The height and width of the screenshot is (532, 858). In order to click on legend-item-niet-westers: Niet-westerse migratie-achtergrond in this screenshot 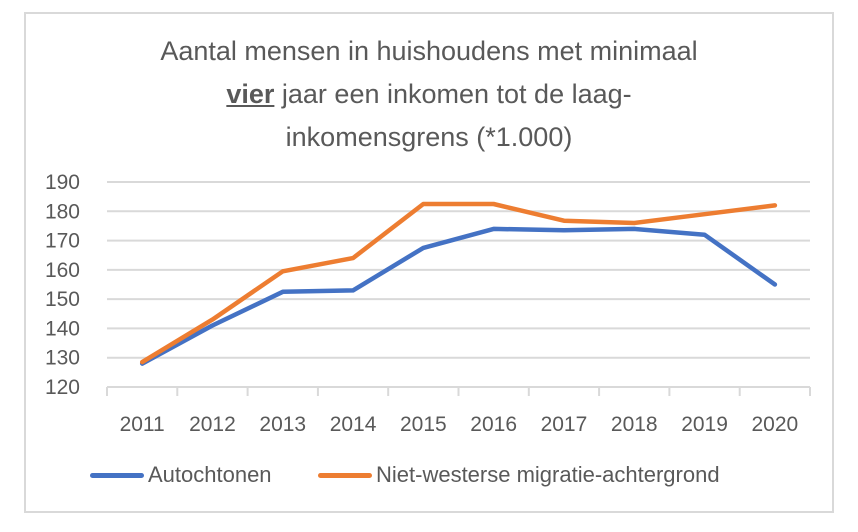, I will do `click(519, 475)`.